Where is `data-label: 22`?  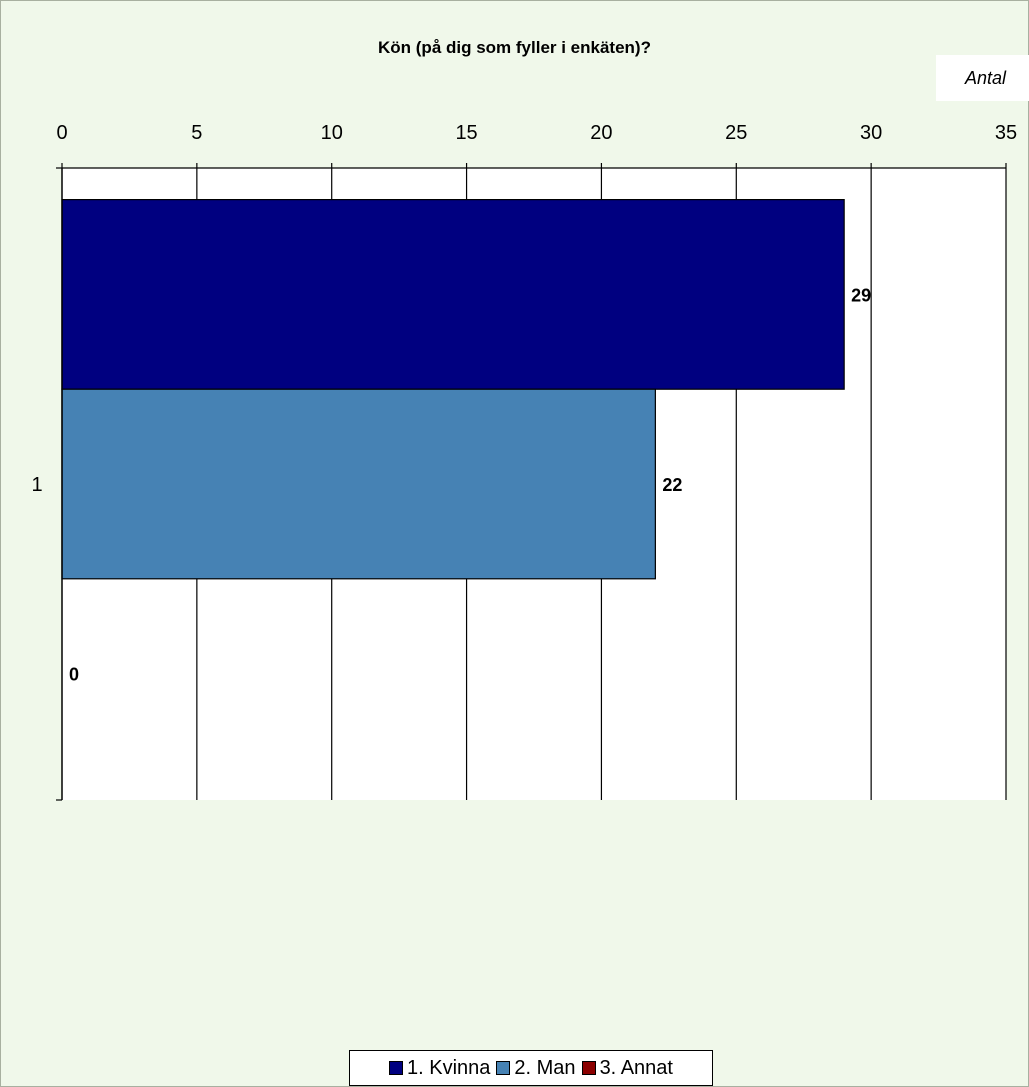
data-label: 22 is located at coordinates (672, 485).